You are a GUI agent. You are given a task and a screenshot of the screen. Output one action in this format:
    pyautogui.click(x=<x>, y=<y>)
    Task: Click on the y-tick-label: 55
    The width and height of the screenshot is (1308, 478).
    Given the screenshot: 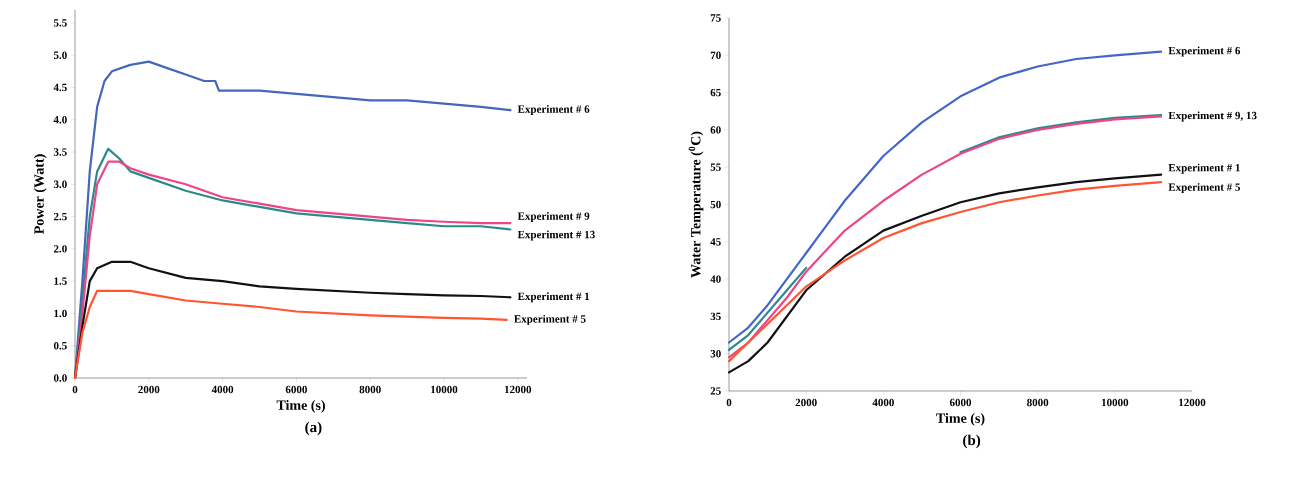 What is the action you would take?
    pyautogui.click(x=715, y=167)
    